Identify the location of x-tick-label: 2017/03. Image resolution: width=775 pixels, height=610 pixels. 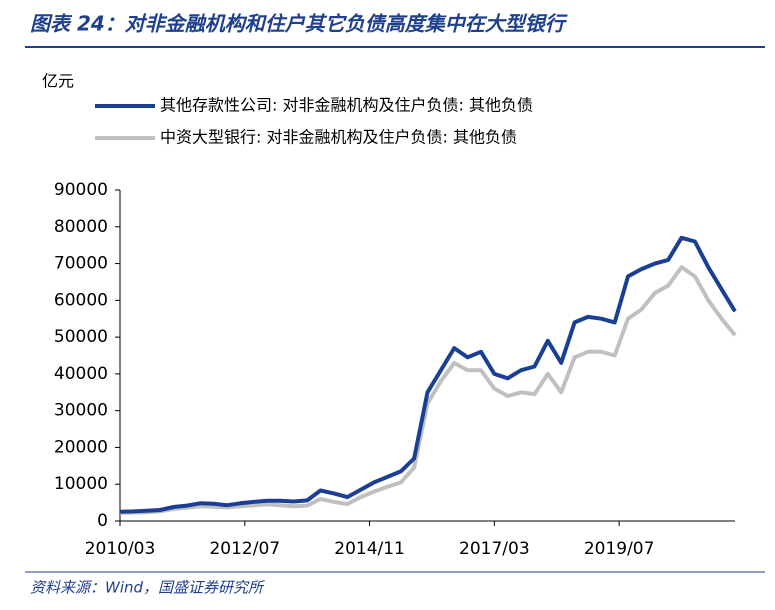
(494, 549).